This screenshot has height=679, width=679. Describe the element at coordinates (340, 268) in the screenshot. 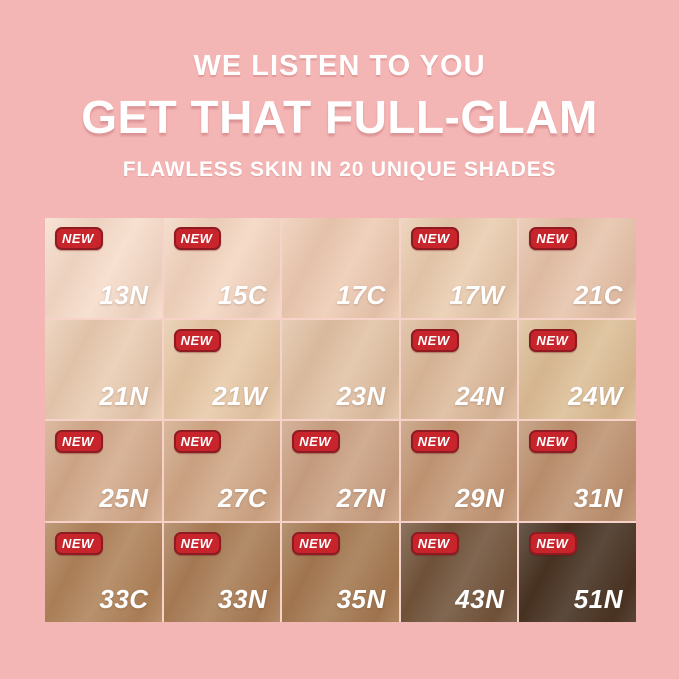

I see `shade-swatch: NEW 17C` at that location.